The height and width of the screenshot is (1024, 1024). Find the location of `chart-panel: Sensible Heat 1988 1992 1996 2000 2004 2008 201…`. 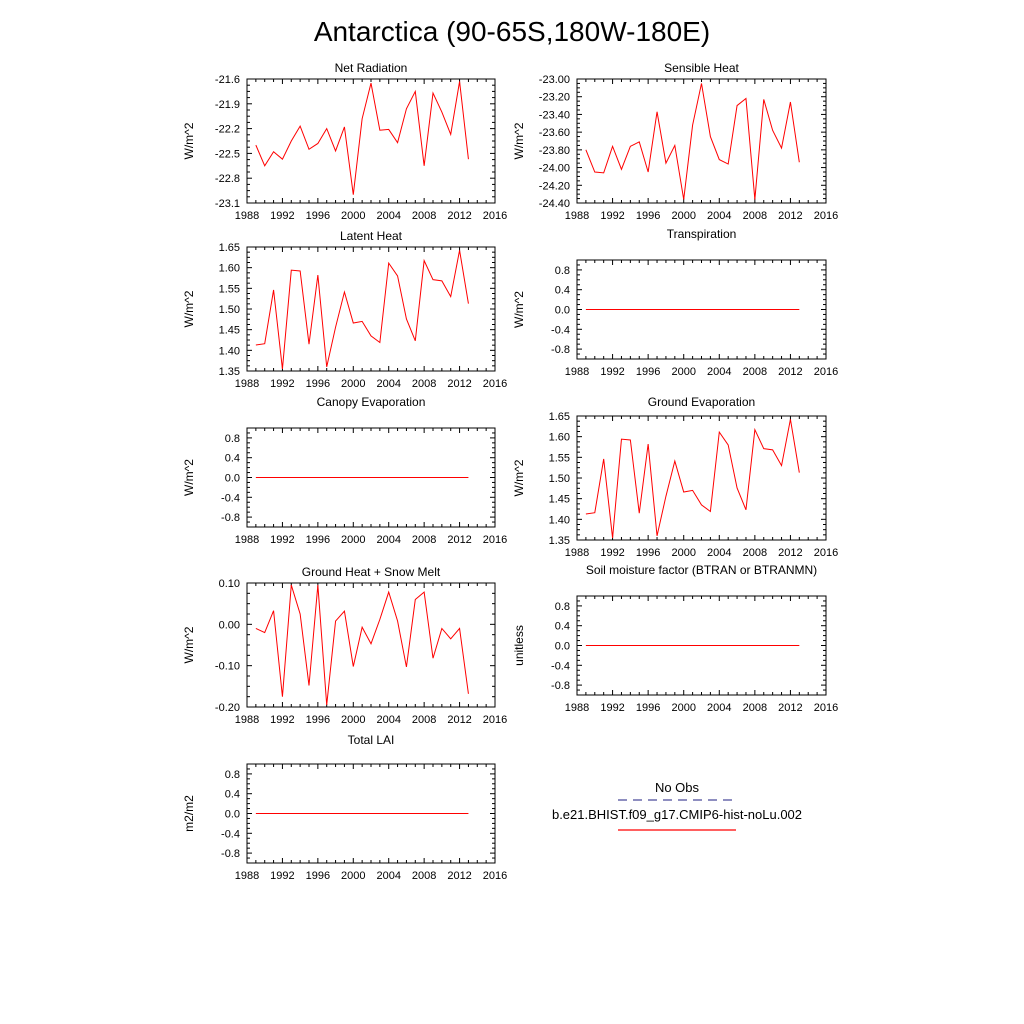

chart-panel: Sensible Heat 1988 1992 1996 2000 2004 2008 201… is located at coordinates (675, 141).